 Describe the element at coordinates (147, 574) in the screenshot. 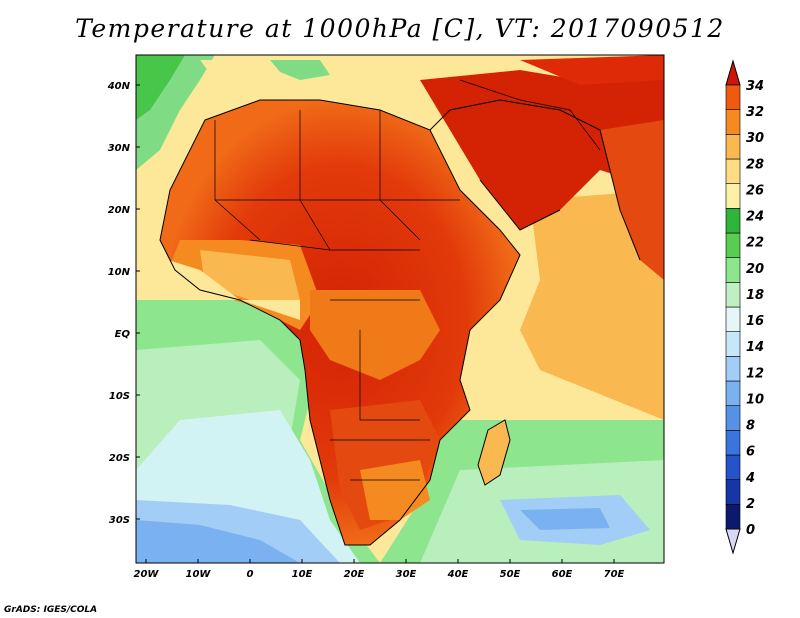

I see `lon-label: 20W` at that location.